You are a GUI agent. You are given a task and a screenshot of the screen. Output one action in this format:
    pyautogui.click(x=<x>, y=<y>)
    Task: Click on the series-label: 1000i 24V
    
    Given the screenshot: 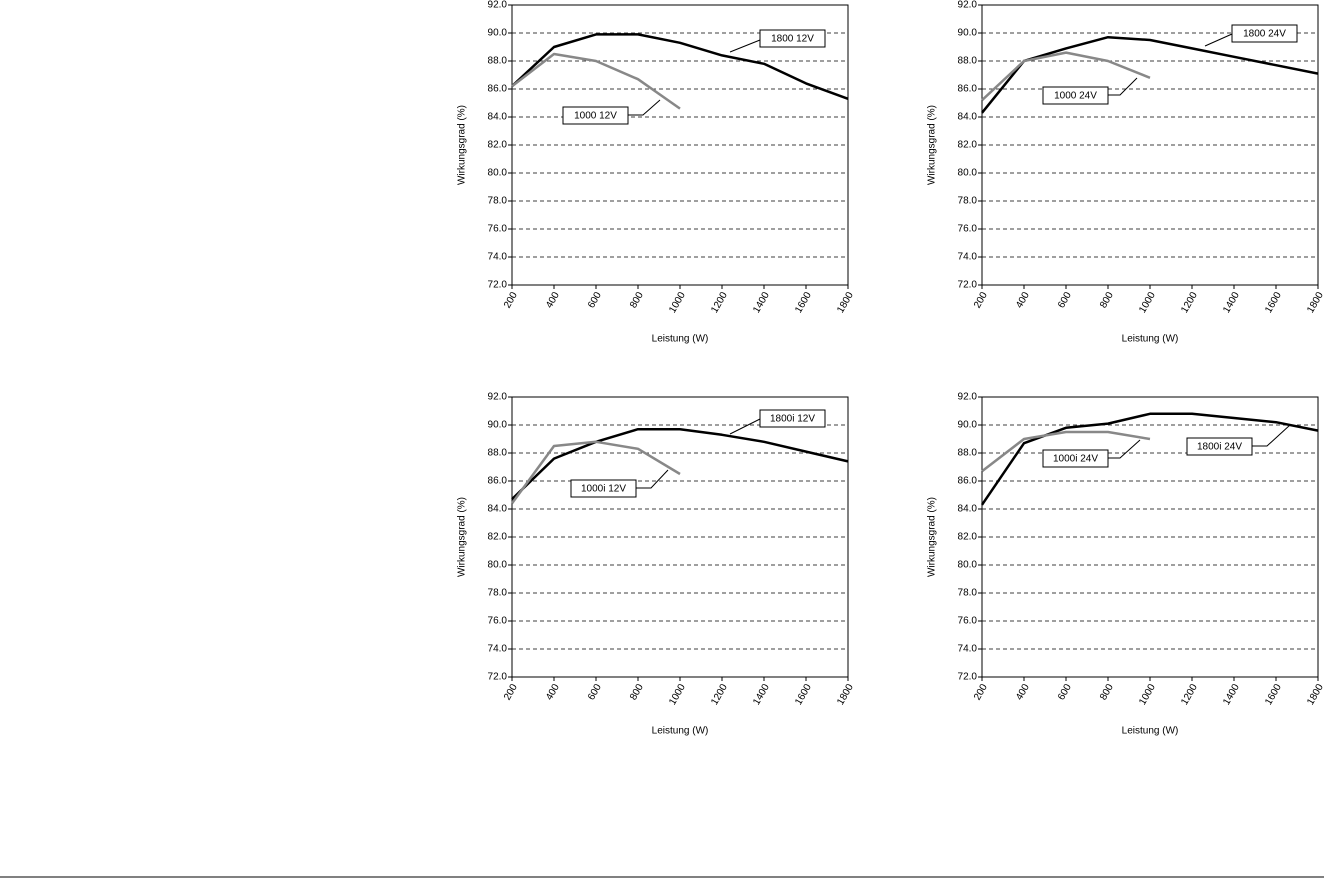 What is the action you would take?
    pyautogui.click(x=1075, y=459)
    